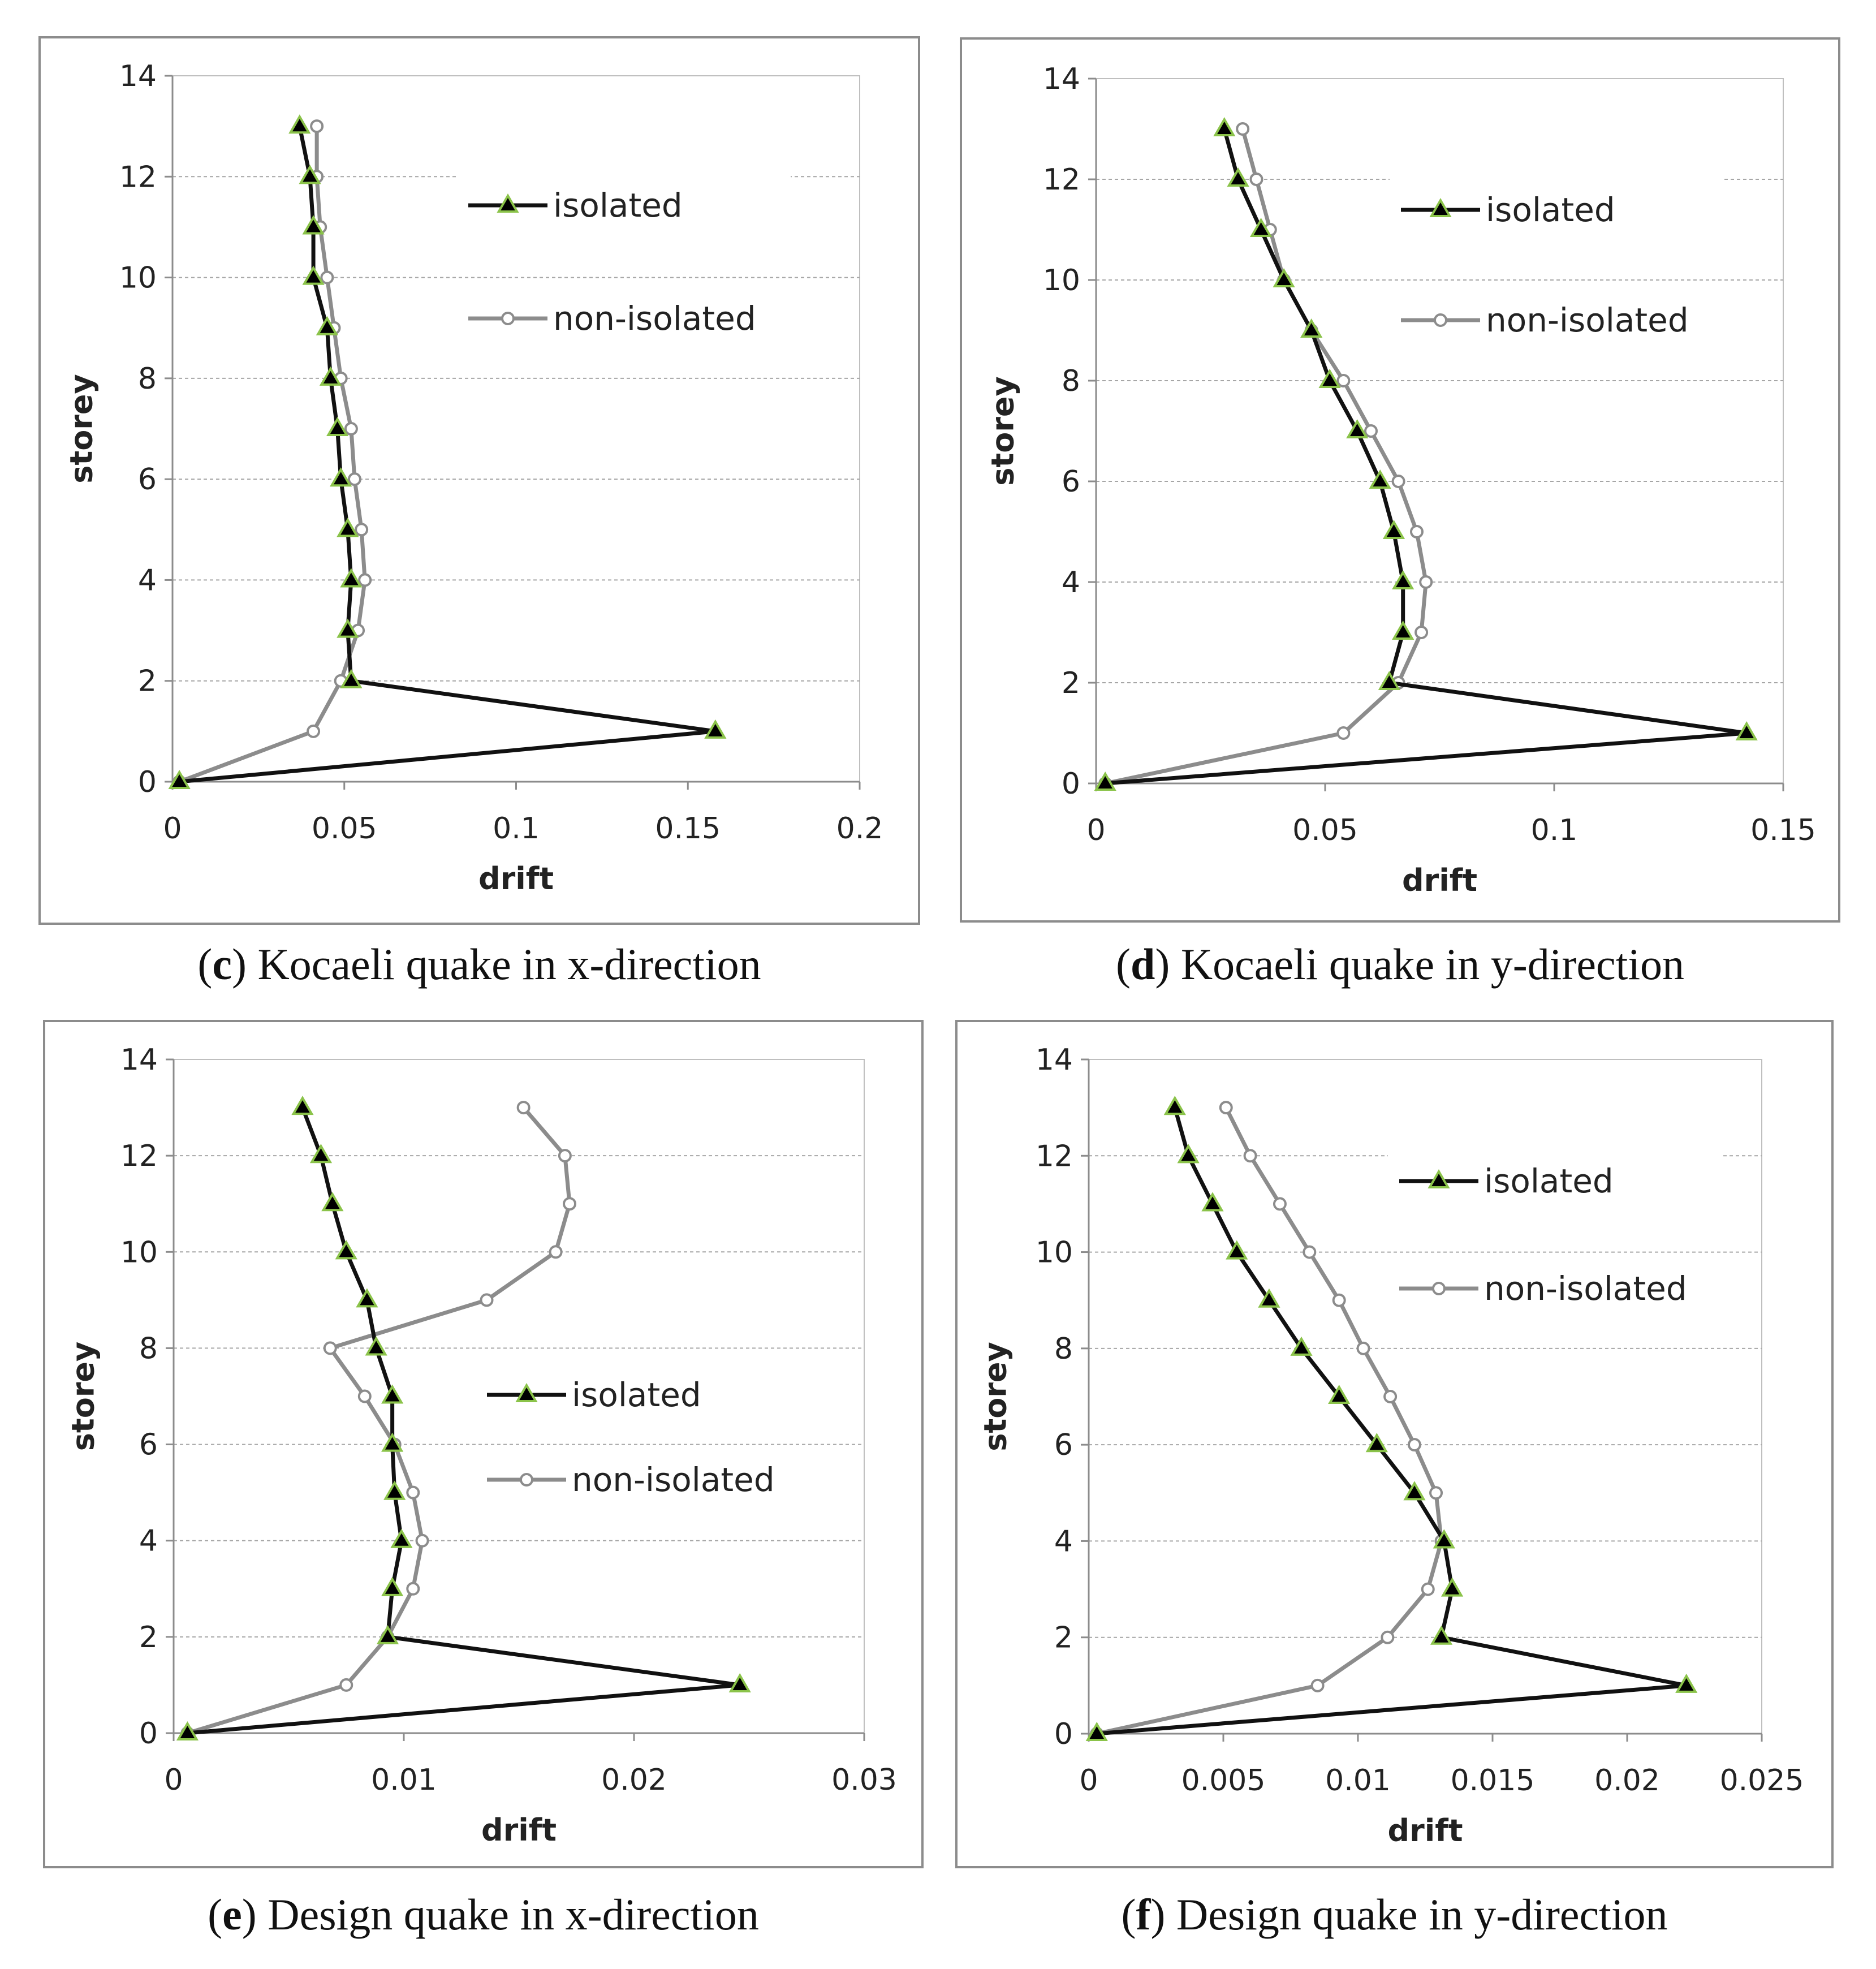  Describe the element at coordinates (138, 278) in the screenshot. I see `y-tick-label: 10` at that location.